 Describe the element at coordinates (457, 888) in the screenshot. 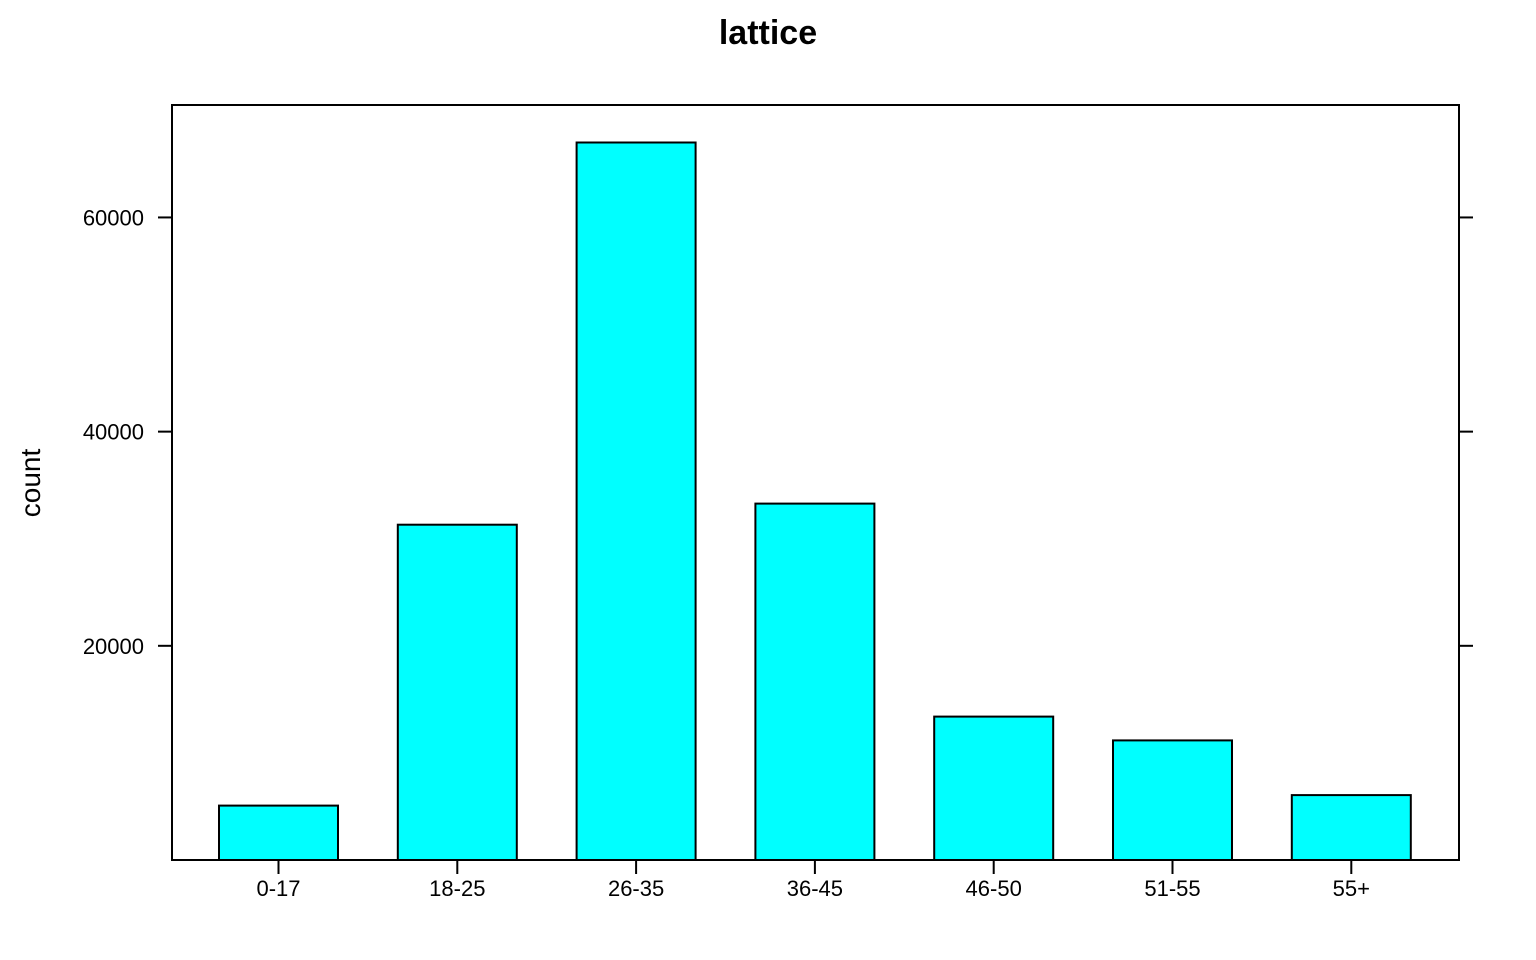

I see `x-tick-label-18-25: 18-25` at that location.